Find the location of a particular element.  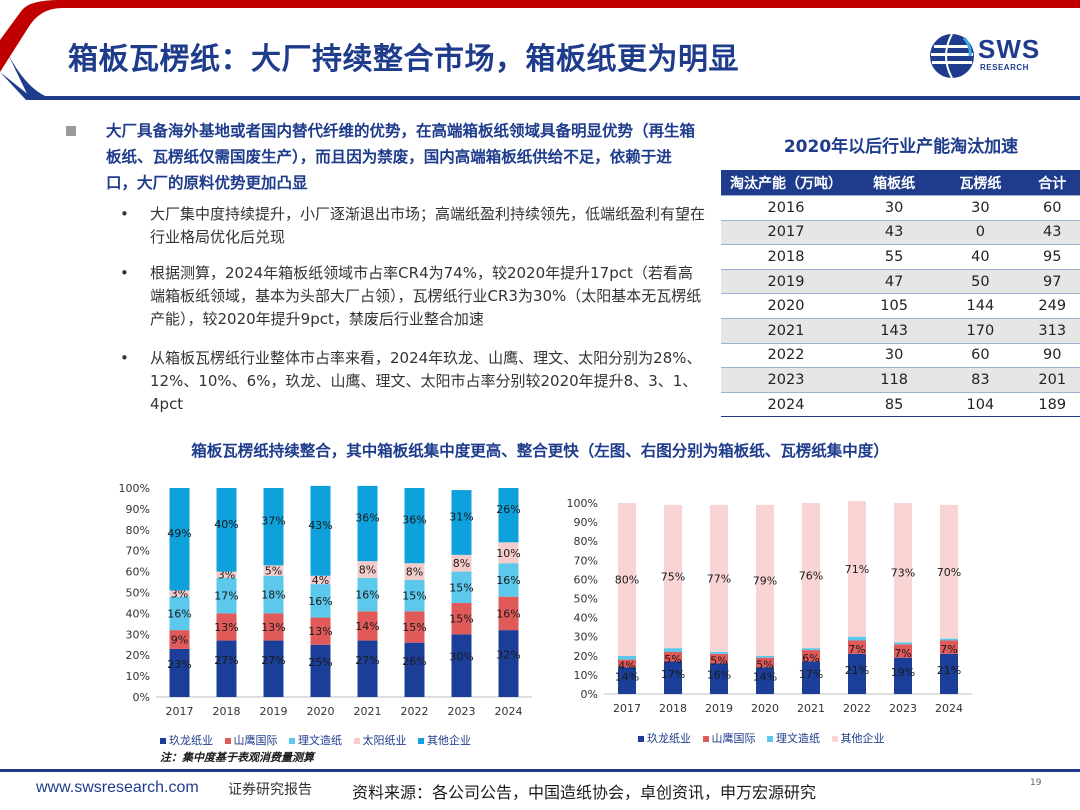

y-tick-label: 100% is located at coordinates (582, 503).